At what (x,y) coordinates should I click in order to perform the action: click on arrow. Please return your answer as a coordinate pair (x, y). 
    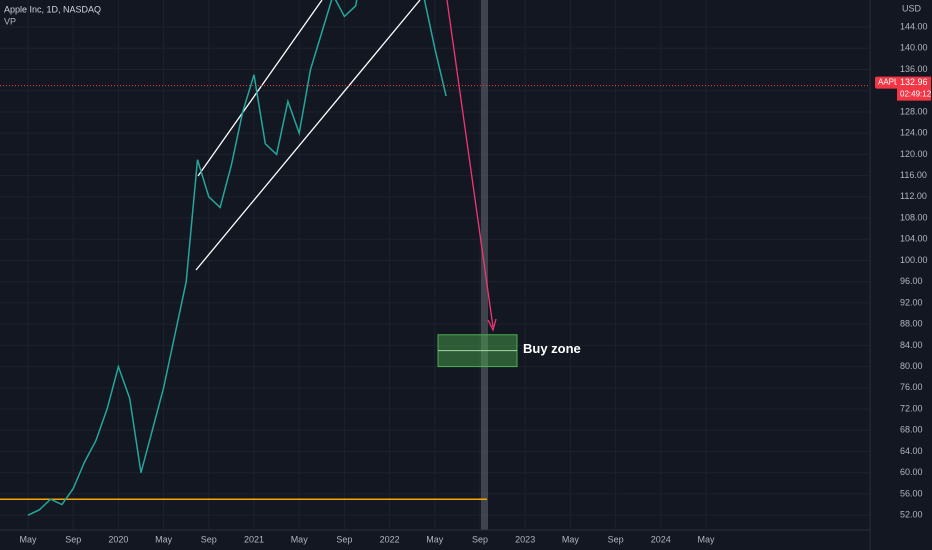
    Looking at the image, I should click on (470, 164).